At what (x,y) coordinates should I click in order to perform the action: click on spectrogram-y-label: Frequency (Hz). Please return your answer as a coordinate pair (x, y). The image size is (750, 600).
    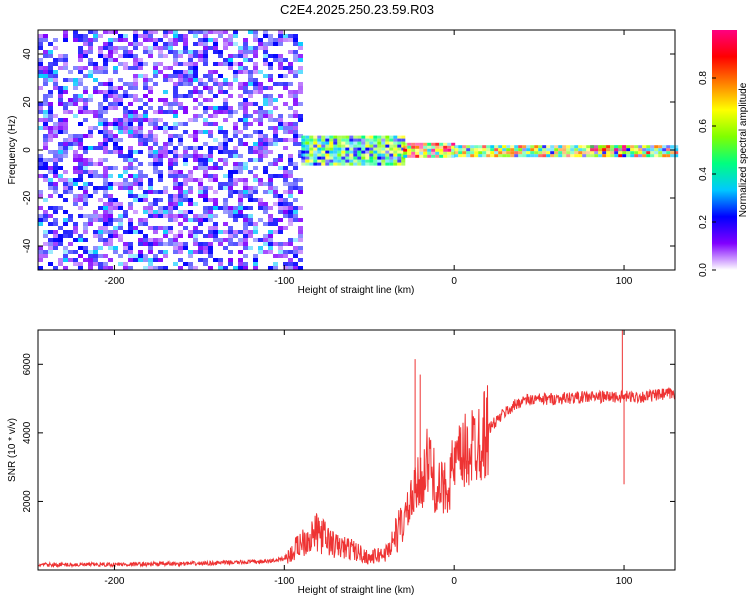
    Looking at the image, I should click on (12, 150).